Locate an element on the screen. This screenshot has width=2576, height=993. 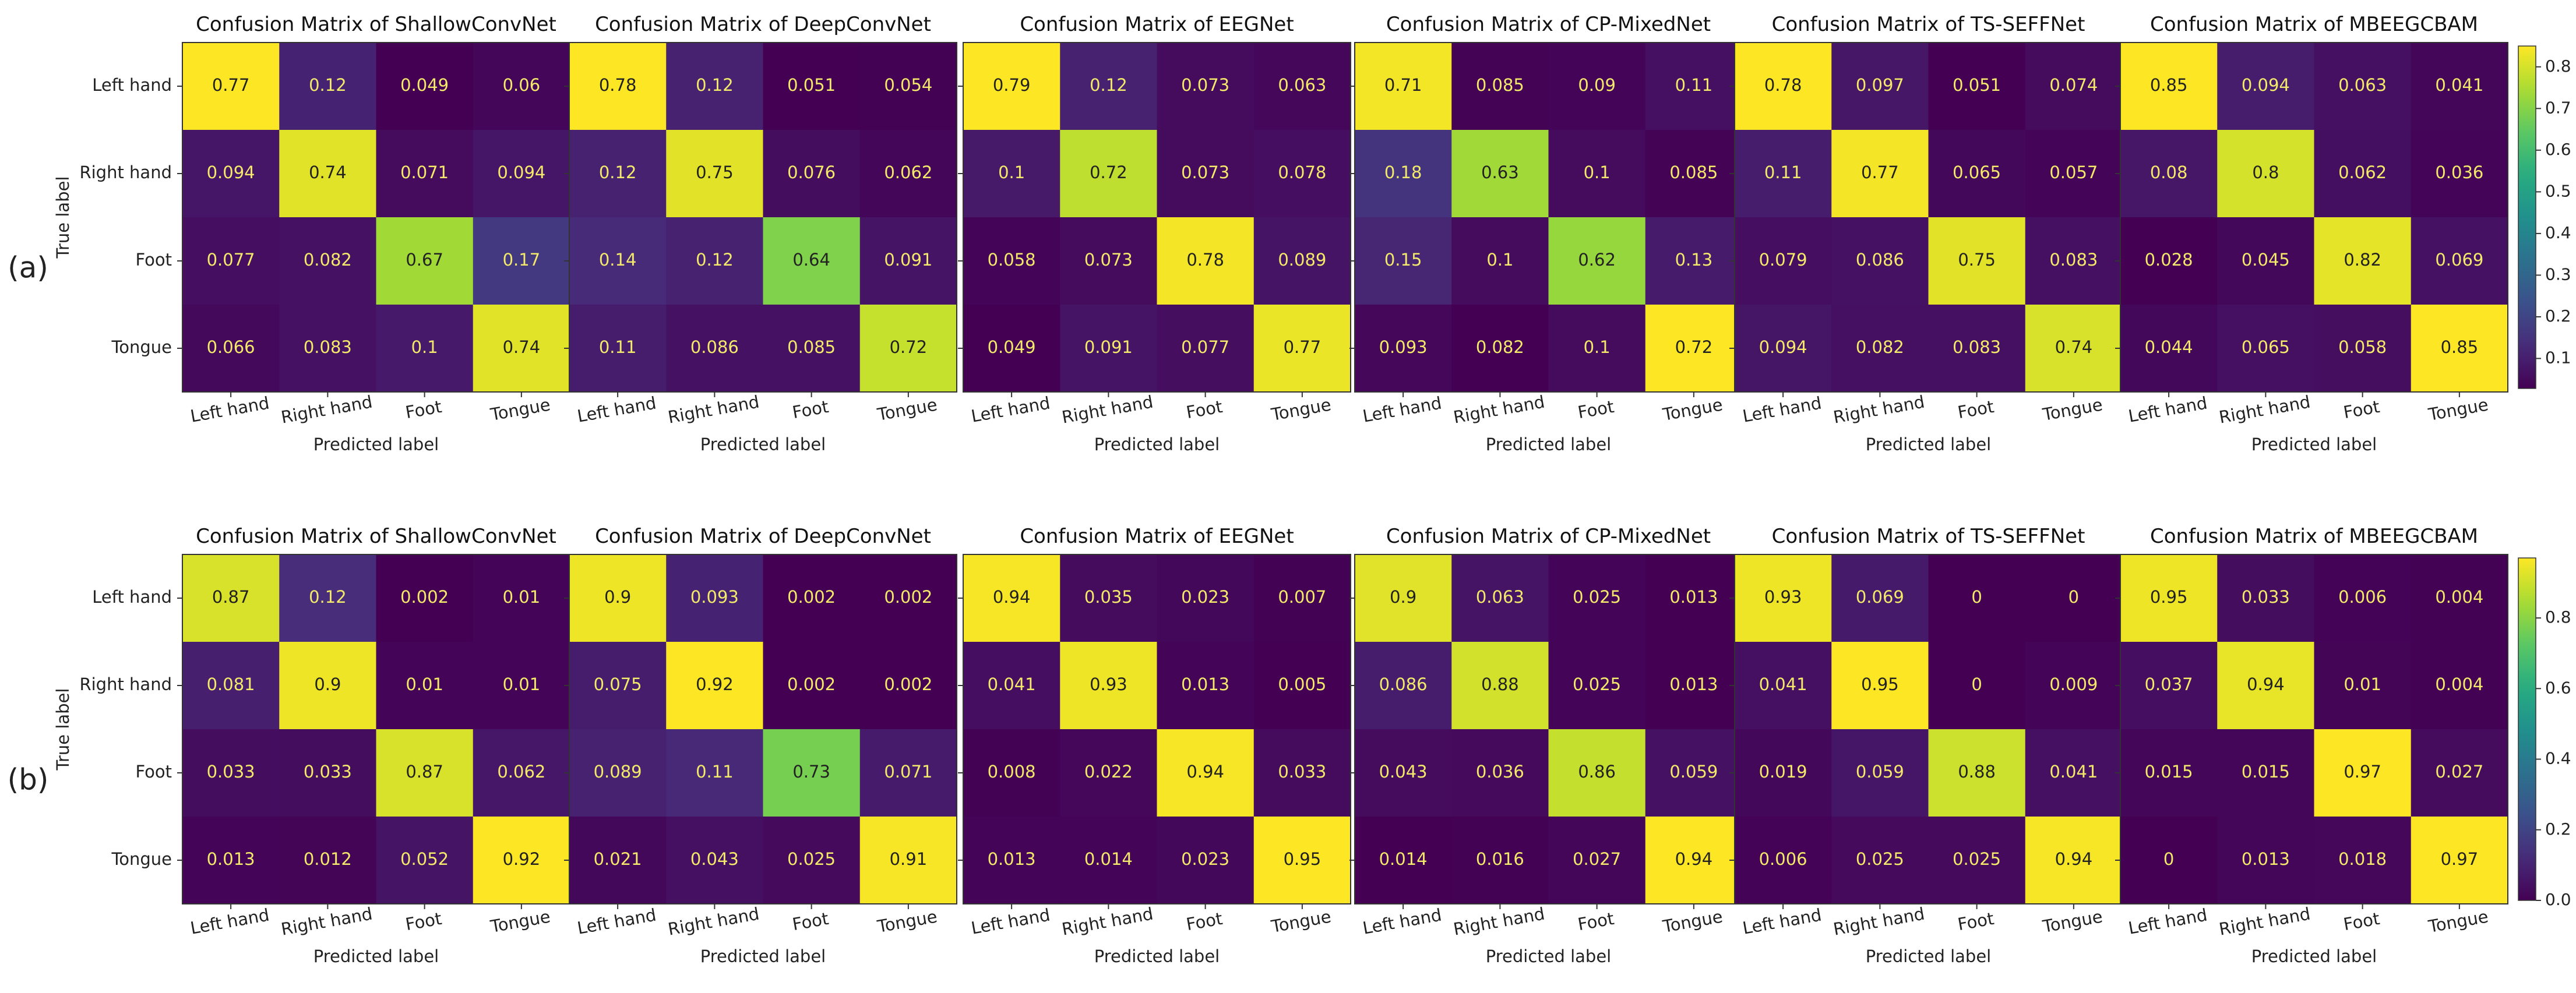
r1-shallowconvnet-value-foot-tongue: 0.17 is located at coordinates (522, 260).